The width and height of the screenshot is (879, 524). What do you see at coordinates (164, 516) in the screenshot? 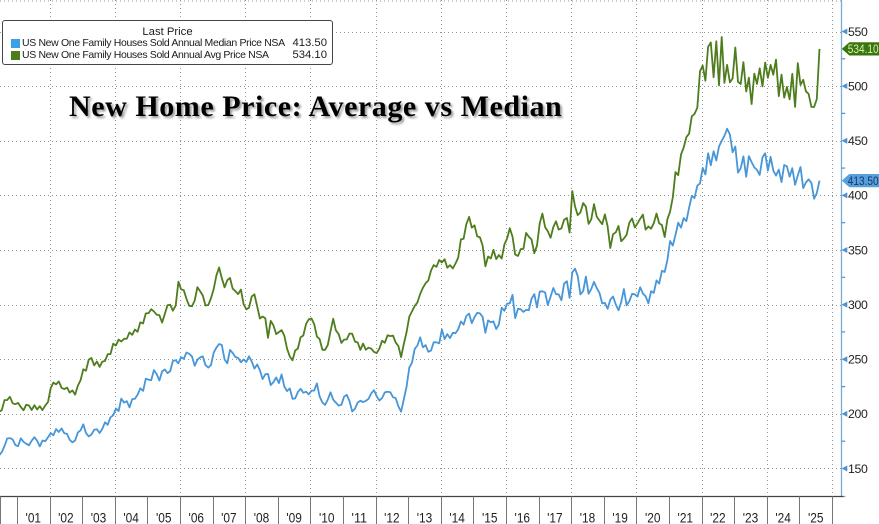
I see `svg-text: '05` at bounding box center [164, 516].